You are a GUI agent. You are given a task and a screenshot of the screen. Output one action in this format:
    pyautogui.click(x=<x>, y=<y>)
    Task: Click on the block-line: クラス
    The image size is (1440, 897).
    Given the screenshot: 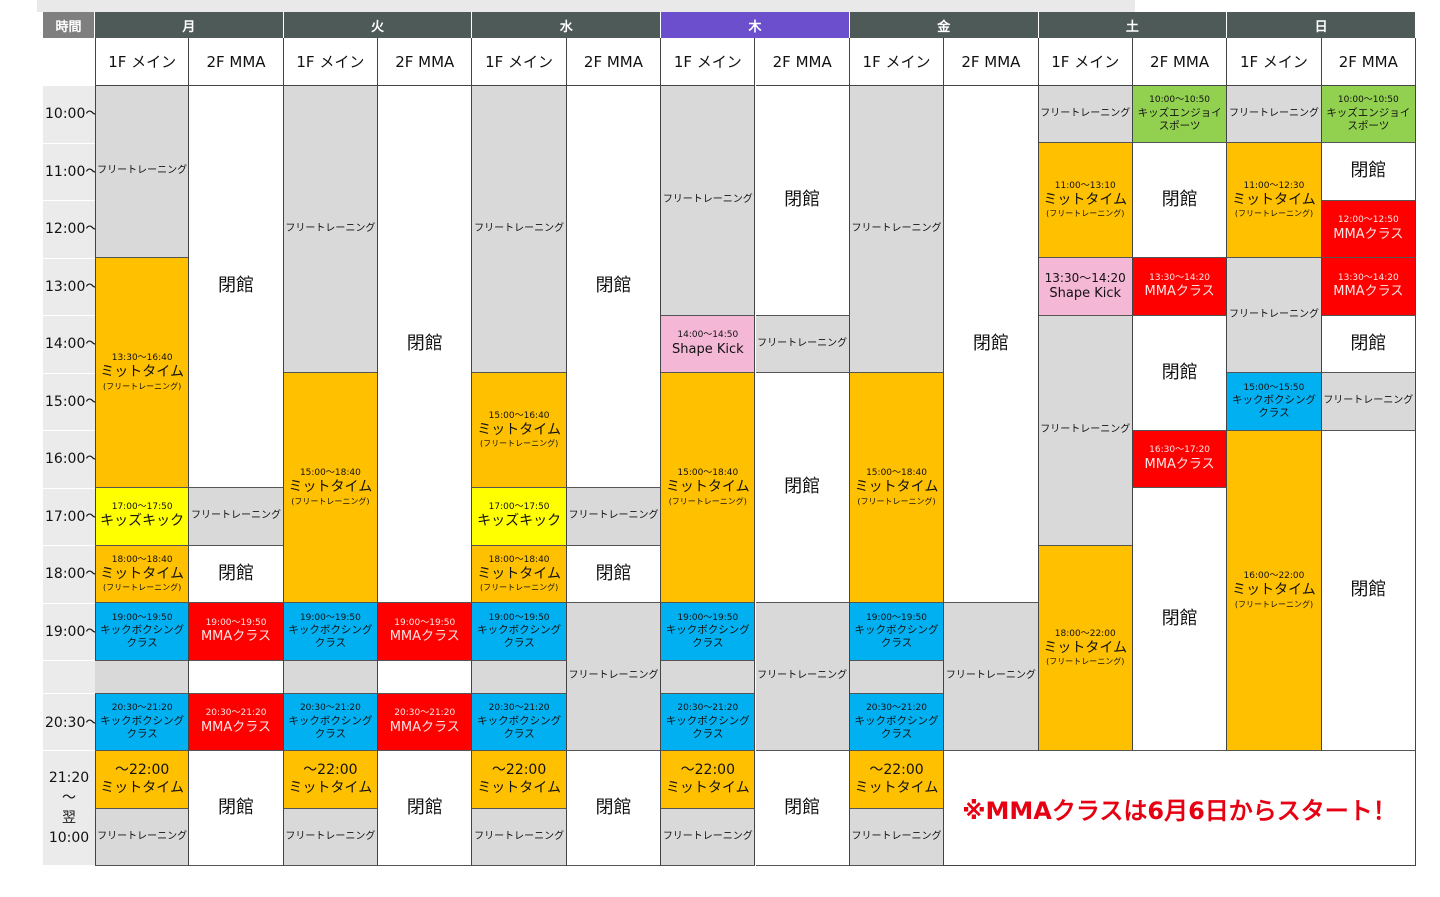 What is the action you would take?
    pyautogui.click(x=896, y=643)
    